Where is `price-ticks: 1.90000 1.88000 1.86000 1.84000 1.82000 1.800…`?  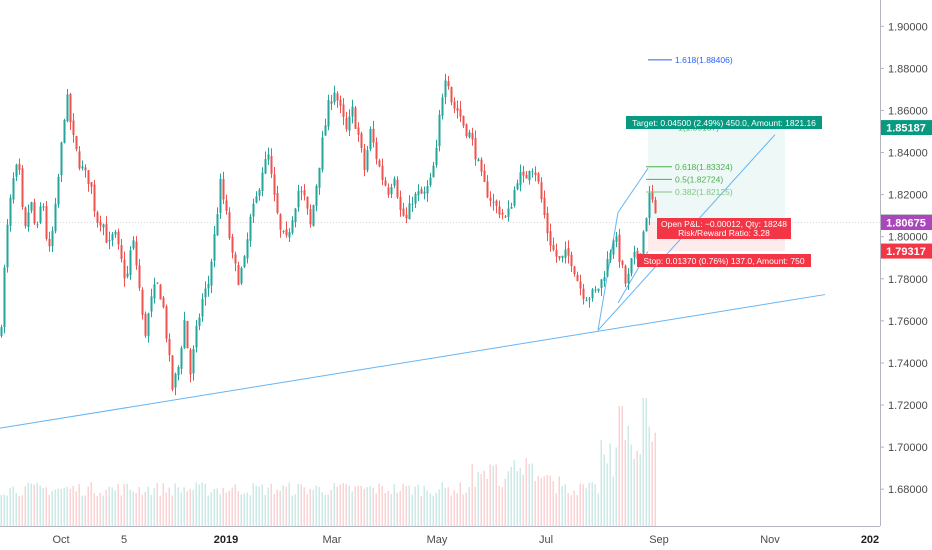
price-ticks: 1.90000 1.88000 1.86000 1.84000 1.82000 1.800… is located at coordinates (904, 258).